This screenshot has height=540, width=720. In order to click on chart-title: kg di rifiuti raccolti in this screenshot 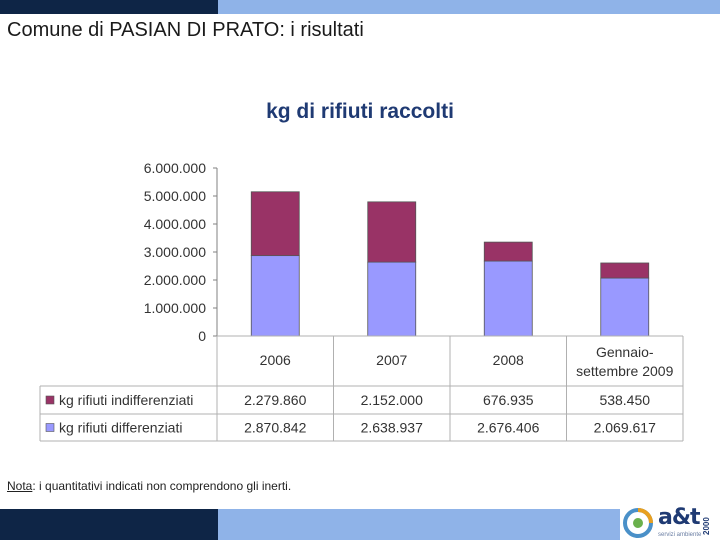, I will do `click(360, 111)`.